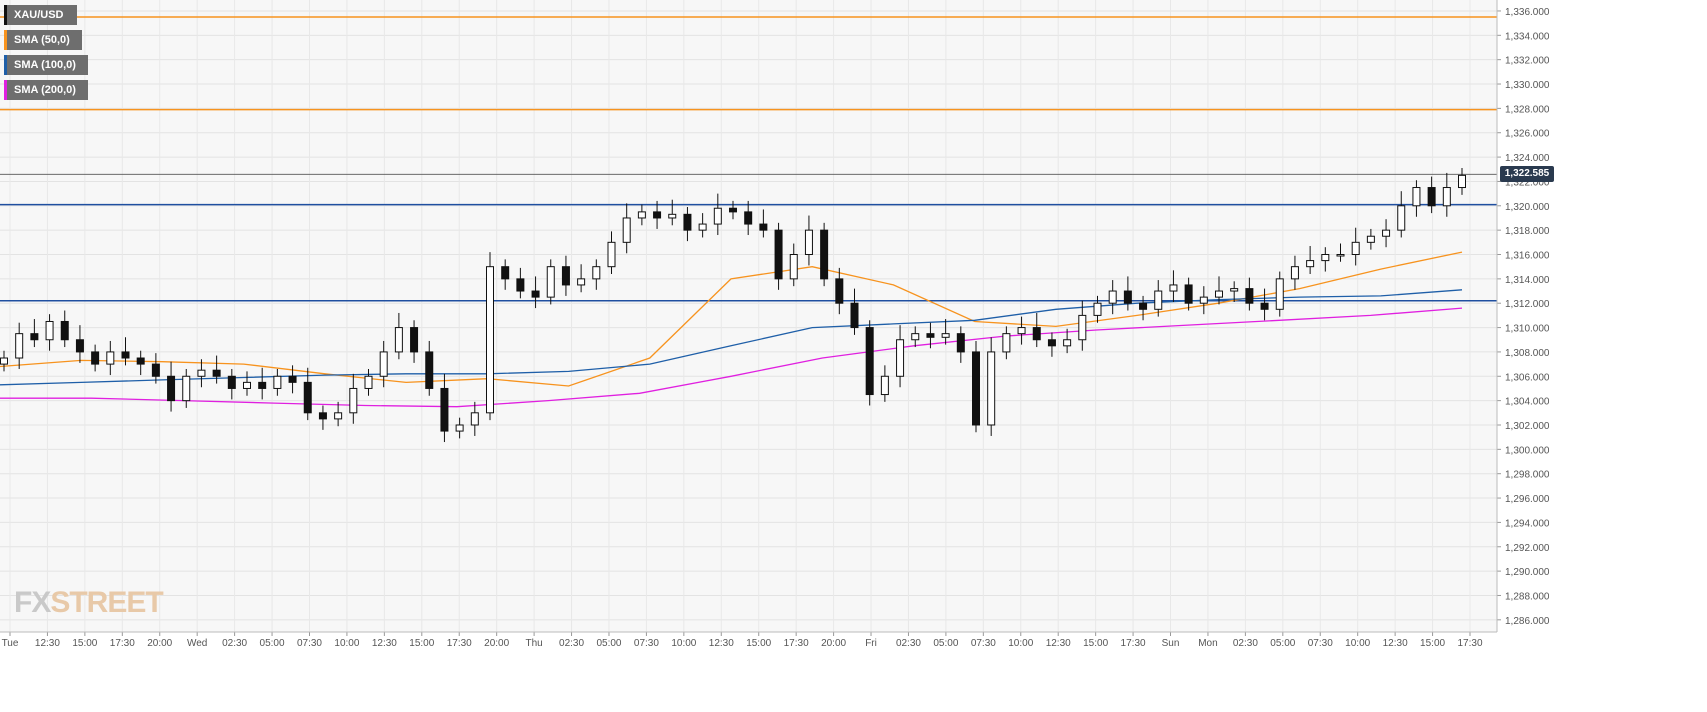  I want to click on y-tick-label: 1,292.000, so click(1527, 548).